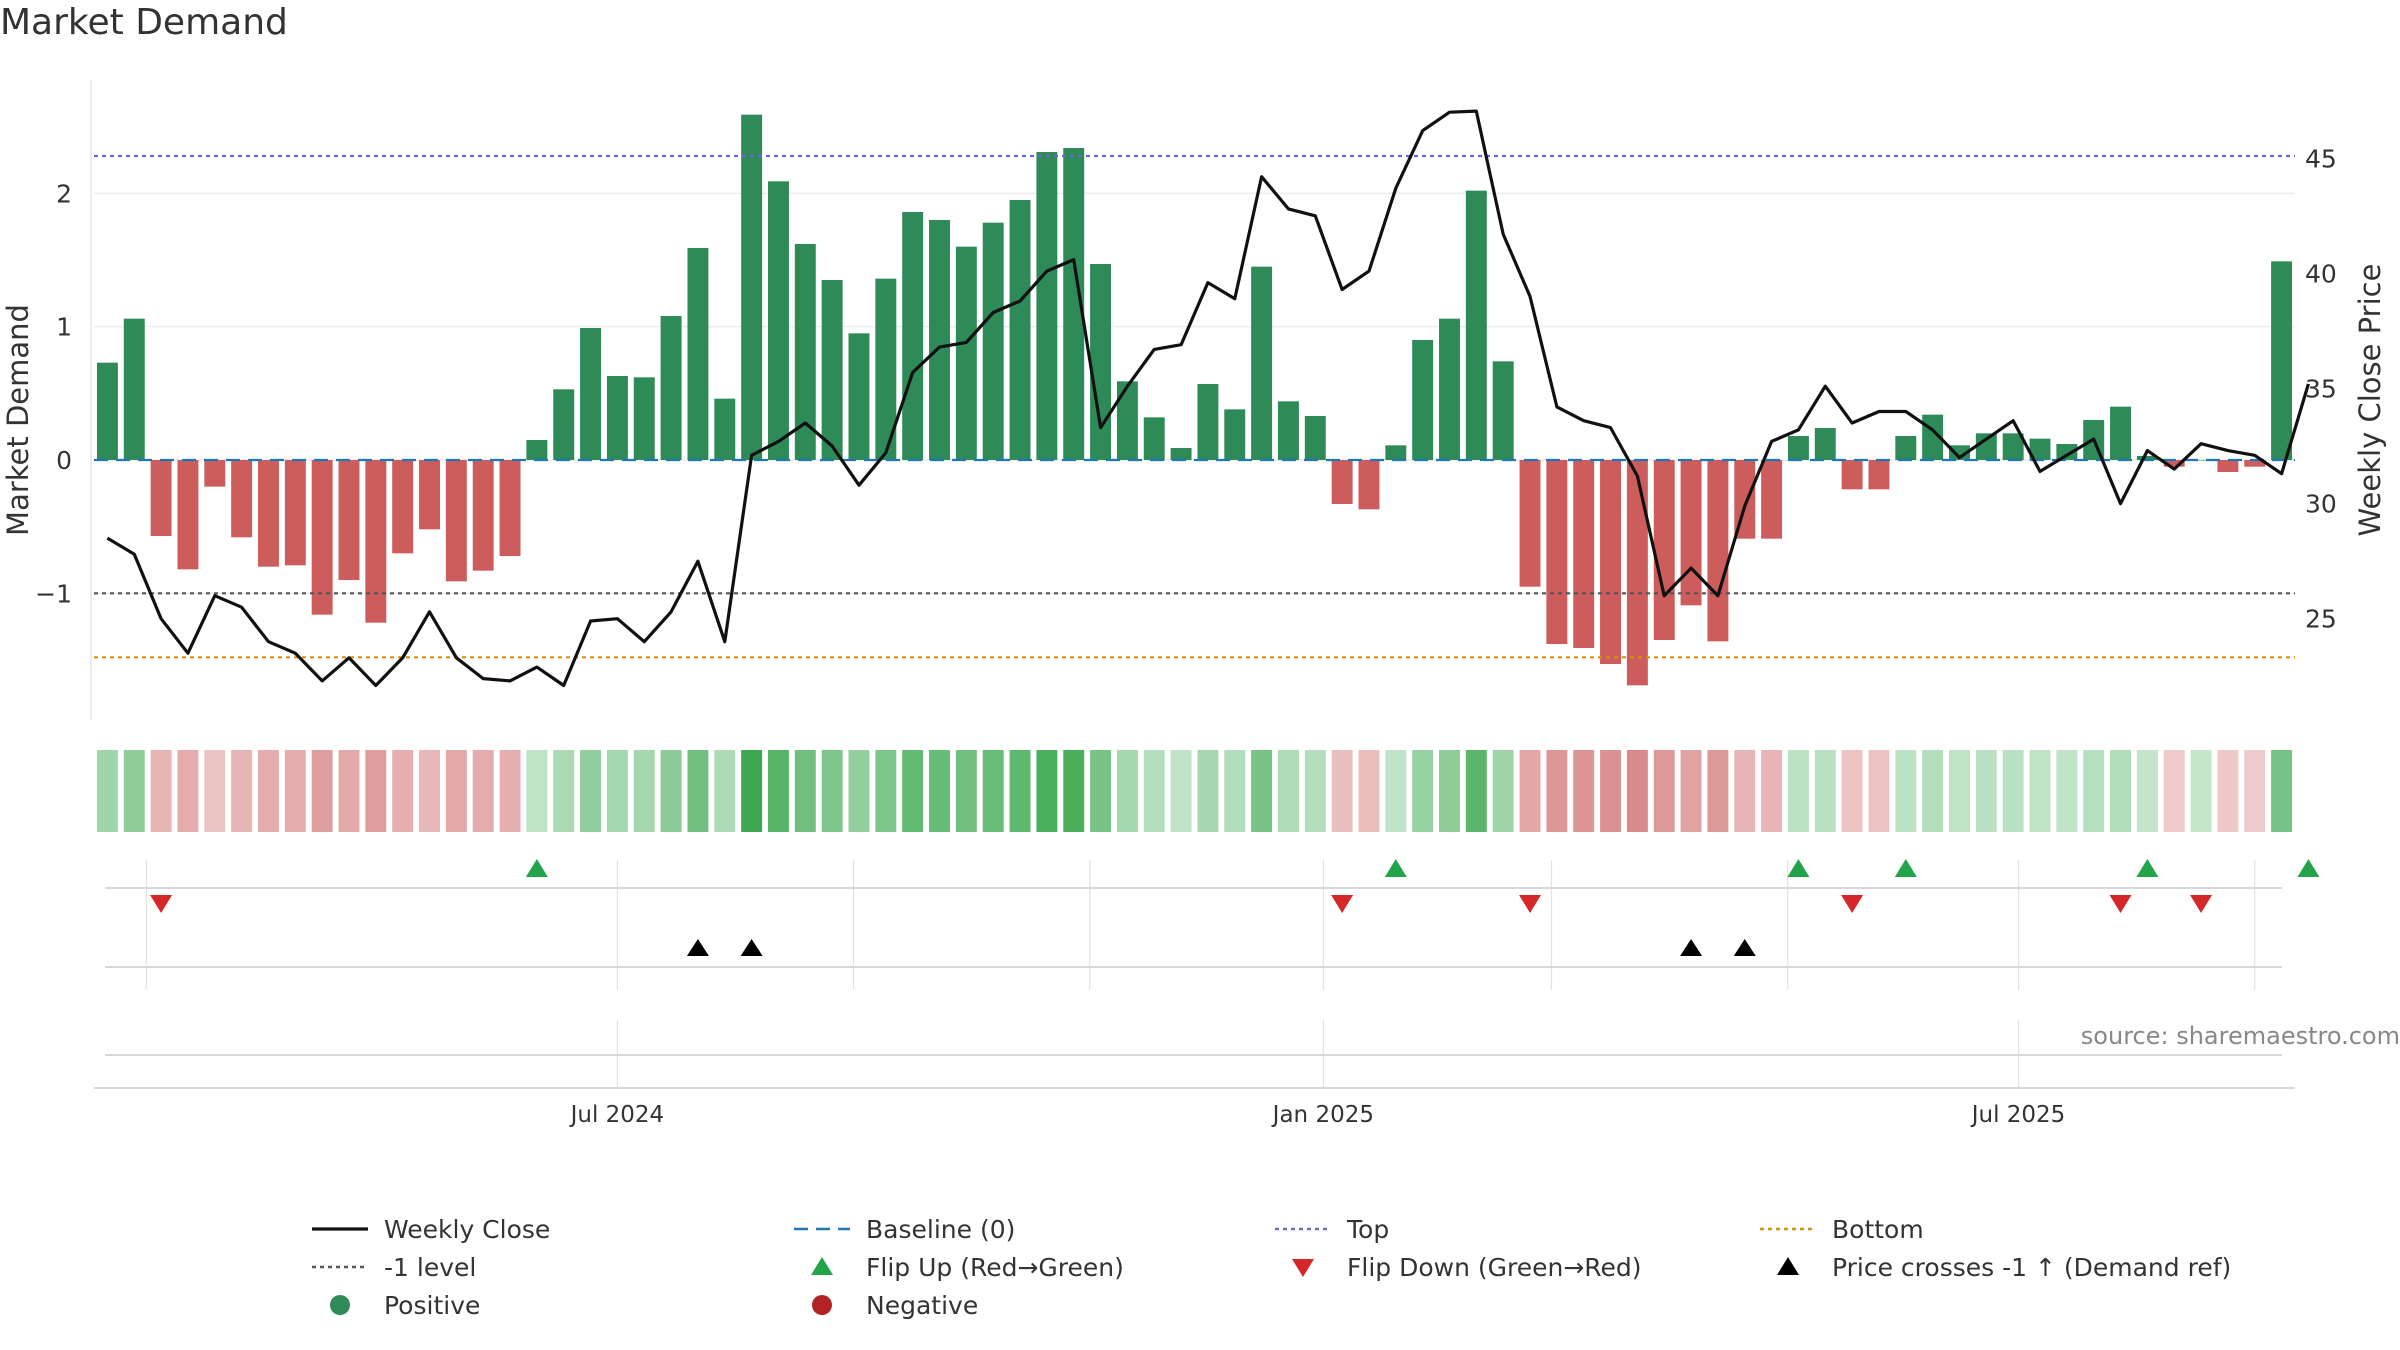 Image resolution: width=2400 pixels, height=1350 pixels. I want to click on right-tick-label: 40, so click(2321, 273).